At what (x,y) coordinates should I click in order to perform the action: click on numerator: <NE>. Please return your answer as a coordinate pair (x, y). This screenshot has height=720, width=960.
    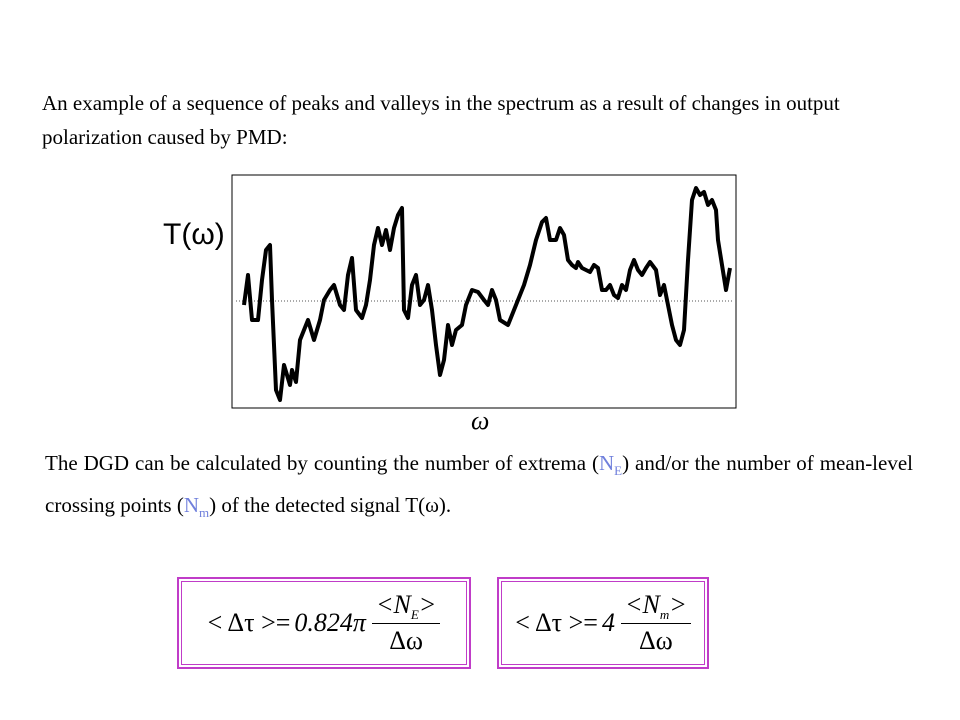
    Looking at the image, I should click on (406, 607).